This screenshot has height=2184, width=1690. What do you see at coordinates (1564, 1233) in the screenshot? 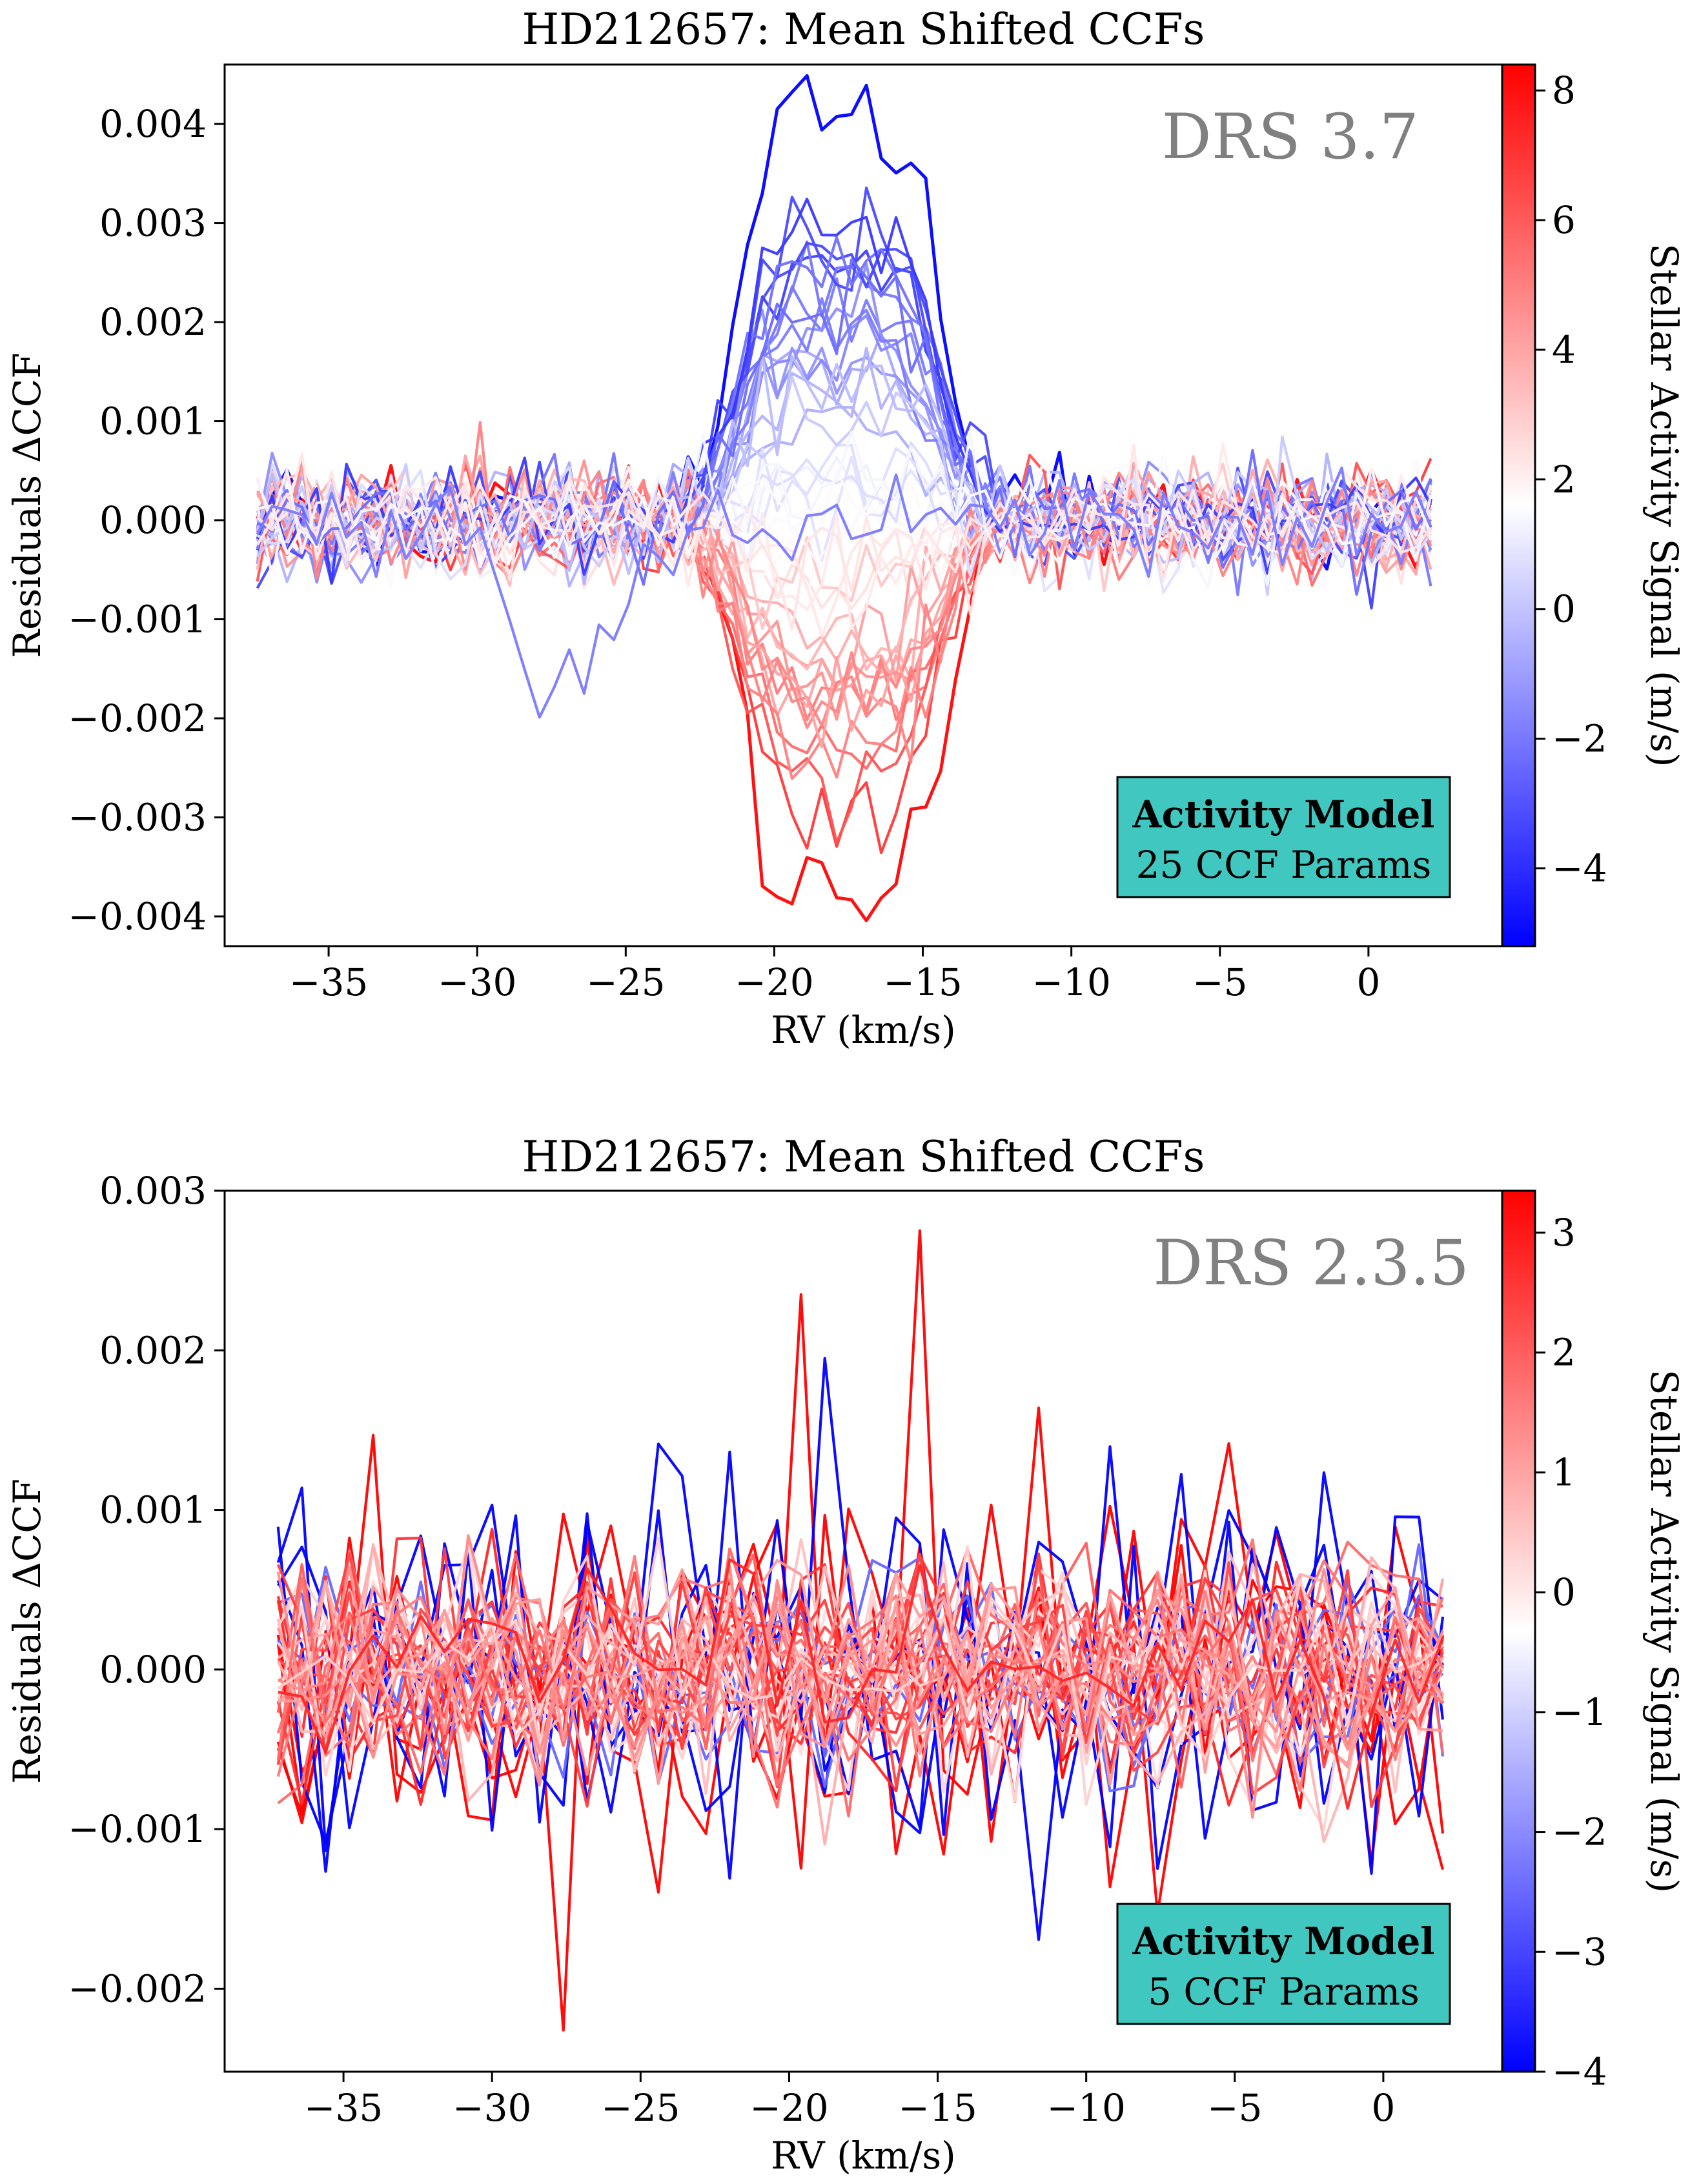
I see `colorbar-tick-label: 3` at bounding box center [1564, 1233].